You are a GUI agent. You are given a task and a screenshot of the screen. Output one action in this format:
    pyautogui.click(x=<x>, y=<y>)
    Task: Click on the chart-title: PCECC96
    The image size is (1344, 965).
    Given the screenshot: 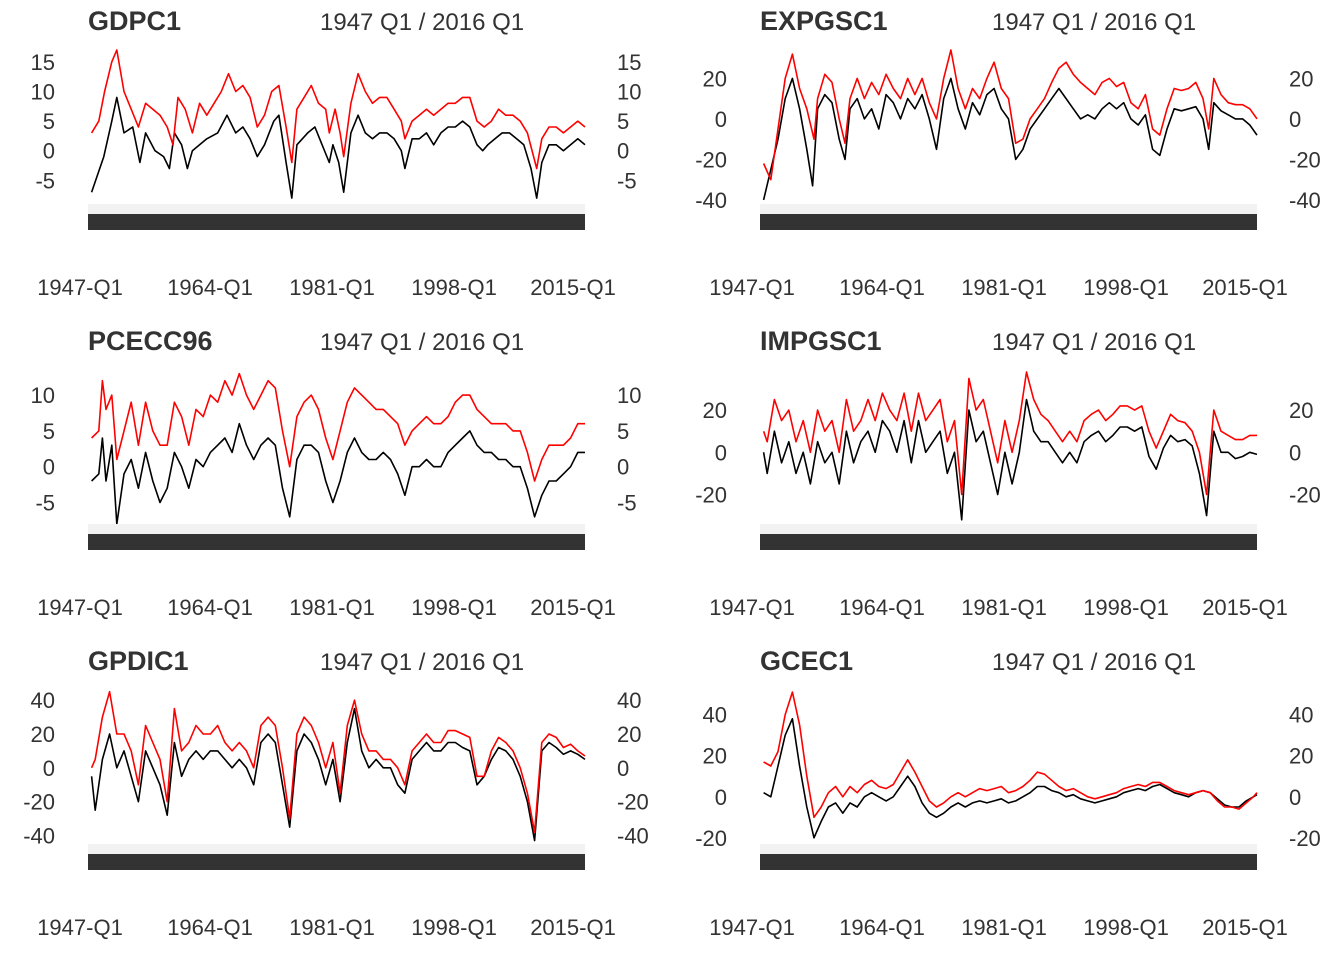 What is the action you would take?
    pyautogui.click(x=150, y=341)
    